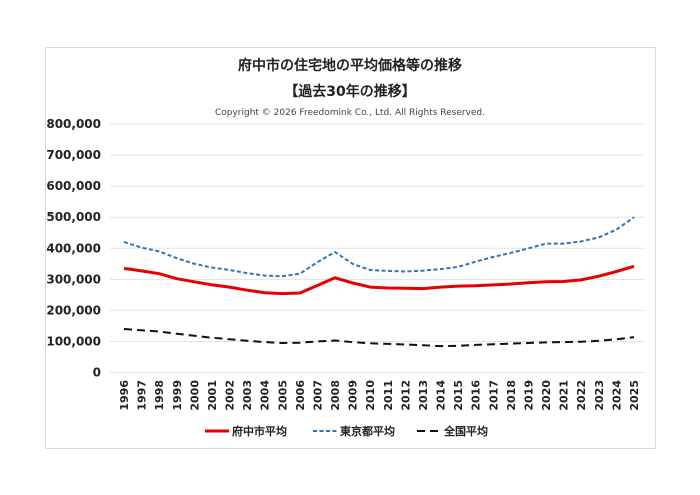 This screenshot has height=495, width=700. Describe the element at coordinates (616, 395) in the screenshot. I see `x-tick-label: 2024` at that location.